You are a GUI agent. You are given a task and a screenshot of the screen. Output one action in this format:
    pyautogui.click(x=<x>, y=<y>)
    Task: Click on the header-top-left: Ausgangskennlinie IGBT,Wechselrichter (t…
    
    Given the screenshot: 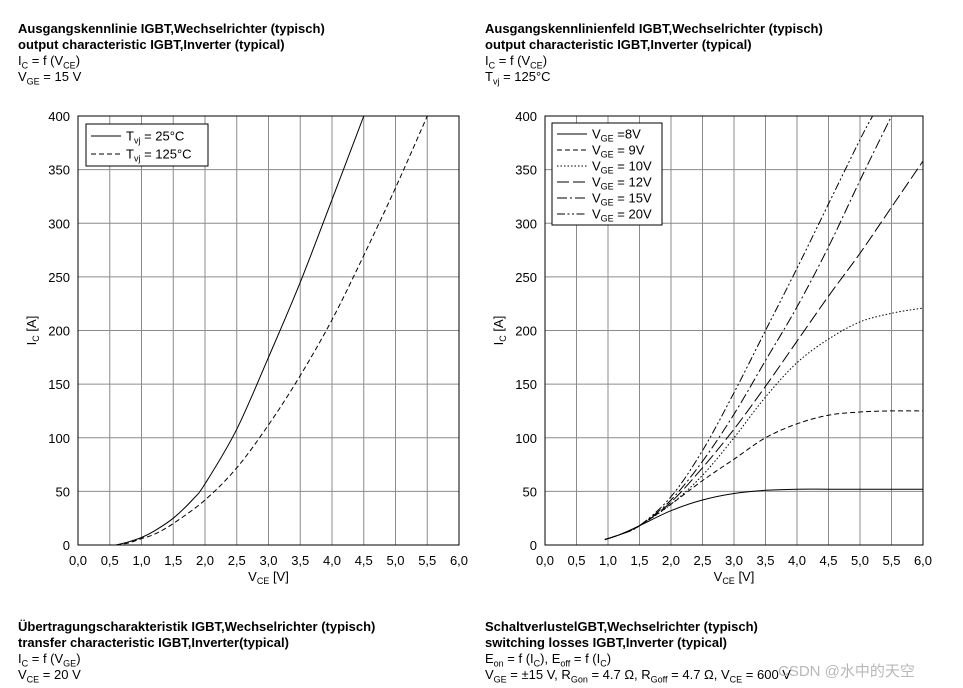 What is the action you would take?
    pyautogui.click(x=171, y=54)
    